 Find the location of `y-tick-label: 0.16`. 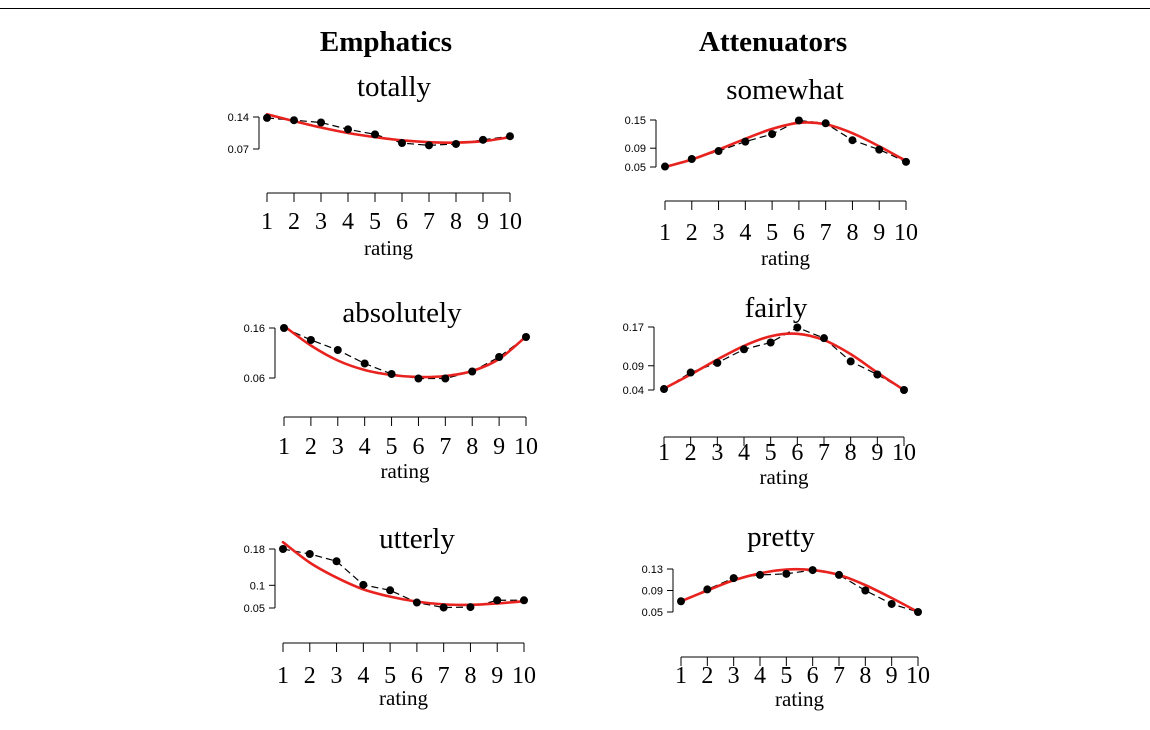

y-tick-label: 0.16 is located at coordinates (254, 329).